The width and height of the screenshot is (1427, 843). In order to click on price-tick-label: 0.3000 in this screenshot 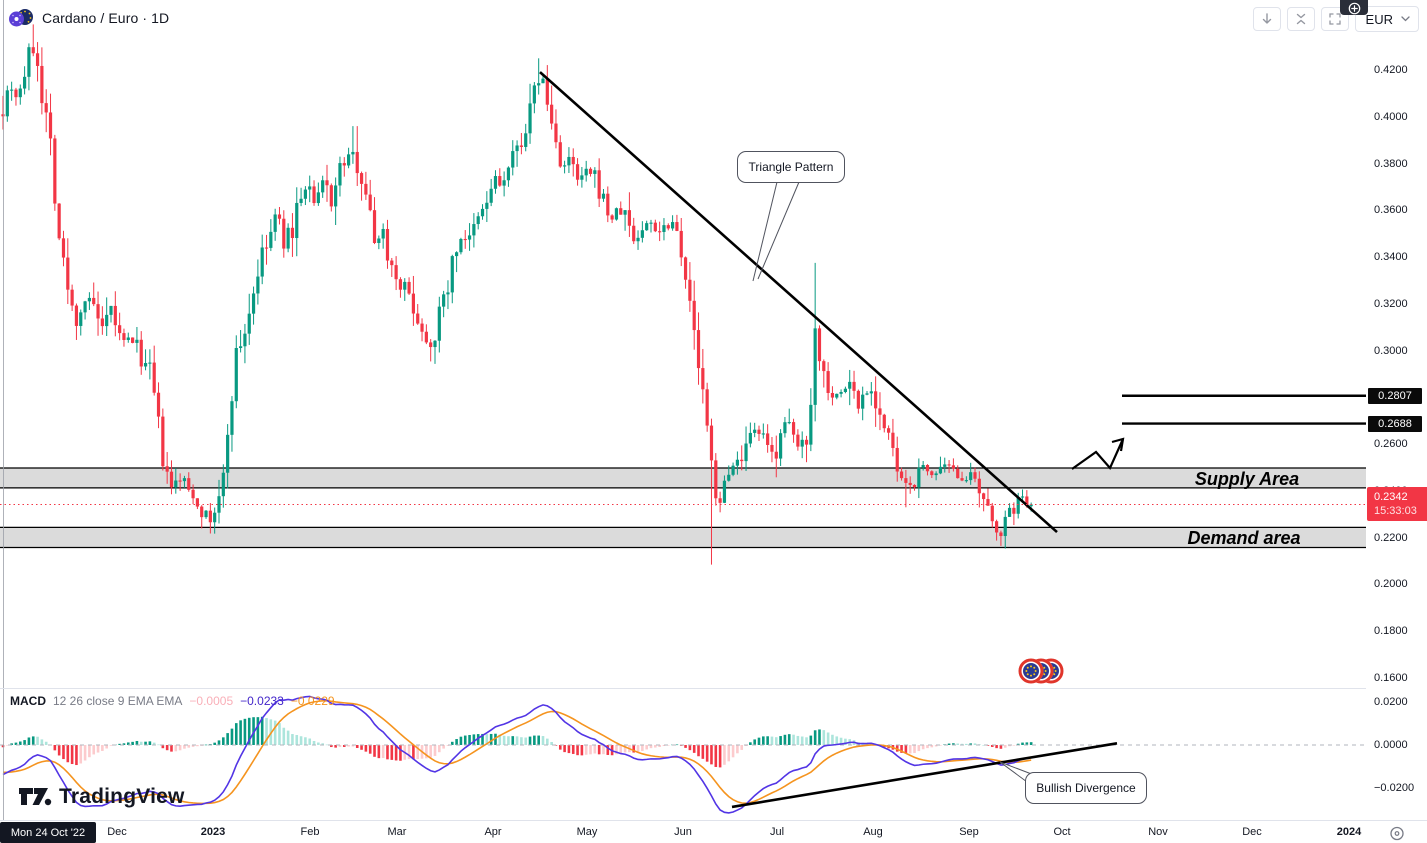, I will do `click(1391, 350)`.